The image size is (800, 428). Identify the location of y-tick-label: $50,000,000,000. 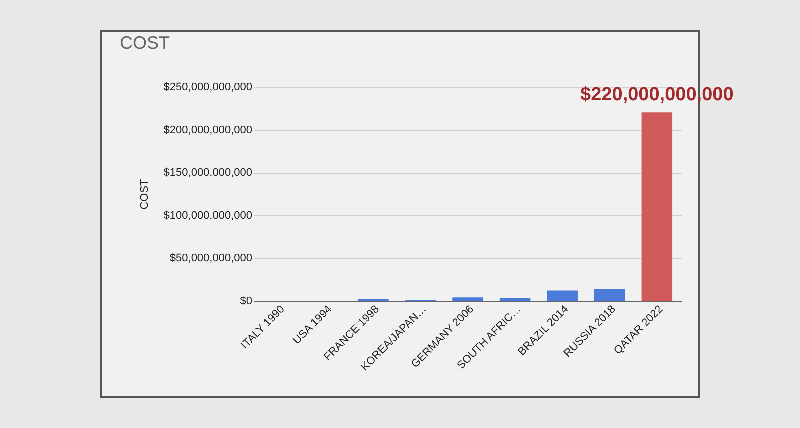
(211, 258).